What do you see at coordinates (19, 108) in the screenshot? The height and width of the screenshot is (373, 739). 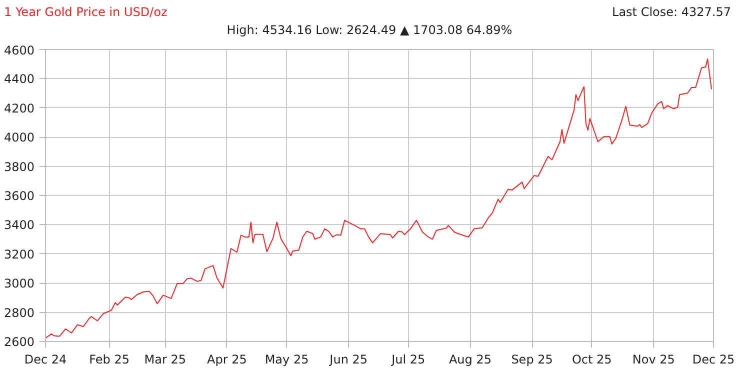 I see `y-tick-label: 4200` at bounding box center [19, 108].